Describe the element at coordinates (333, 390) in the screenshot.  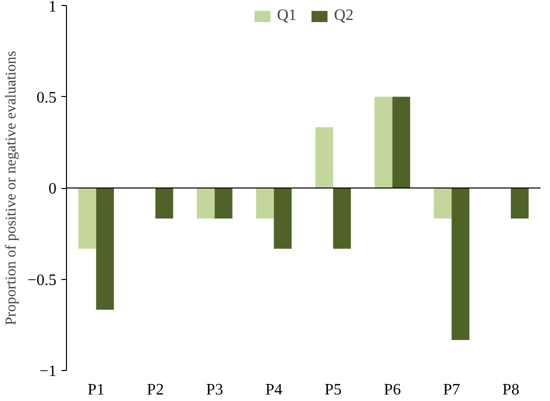
I see `x-tick-label: P5` at that location.